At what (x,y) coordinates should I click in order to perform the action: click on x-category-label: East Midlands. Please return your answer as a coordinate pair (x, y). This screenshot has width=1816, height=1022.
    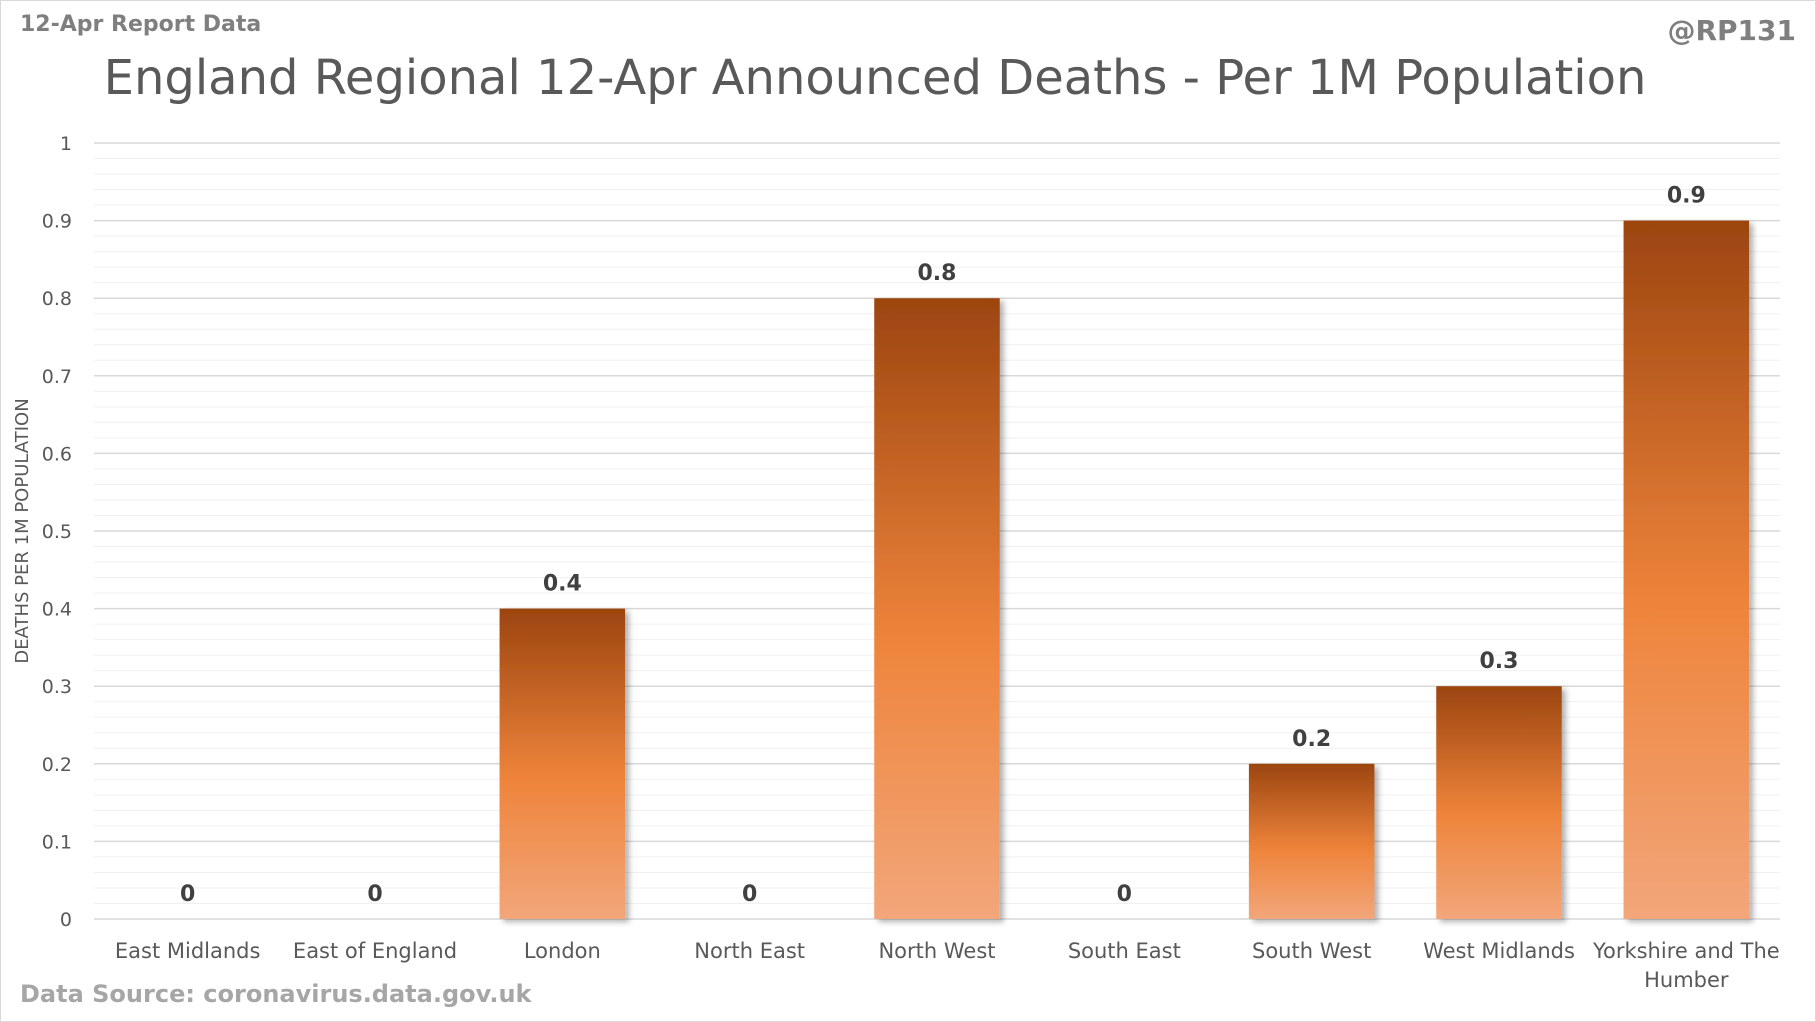
    Looking at the image, I should click on (188, 951).